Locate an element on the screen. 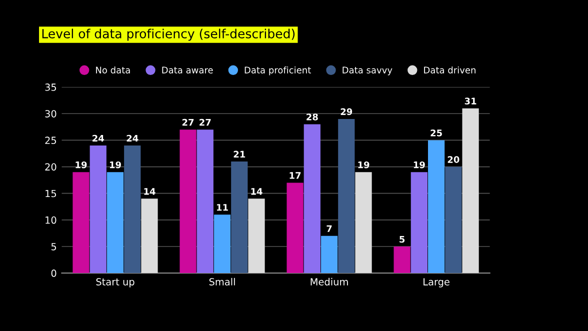 The width and height of the screenshot is (588, 331). x-tick-label: Medium is located at coordinates (329, 282).